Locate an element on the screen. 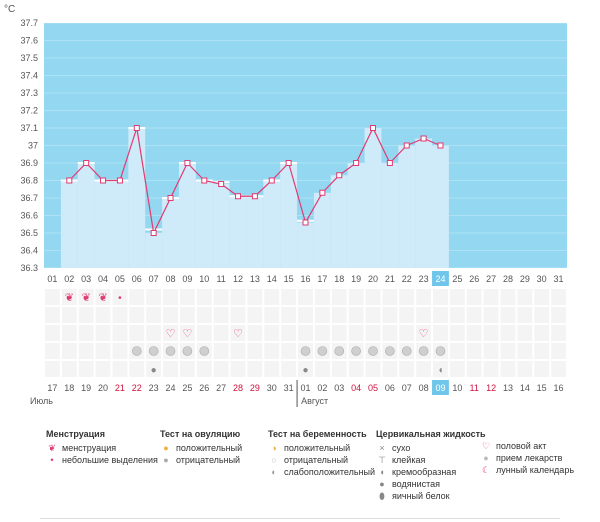 This screenshot has height=522, width=600. legend-cervical-sticky: клейкая is located at coordinates (409, 460).